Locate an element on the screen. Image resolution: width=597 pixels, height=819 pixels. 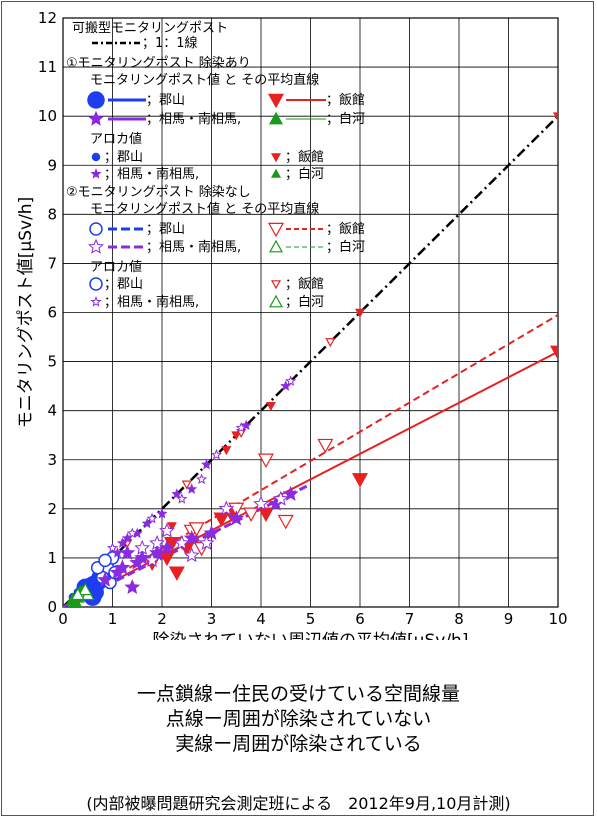
g2a-legend-label-koriyama: ；郡山 is located at coordinates (123, 284).